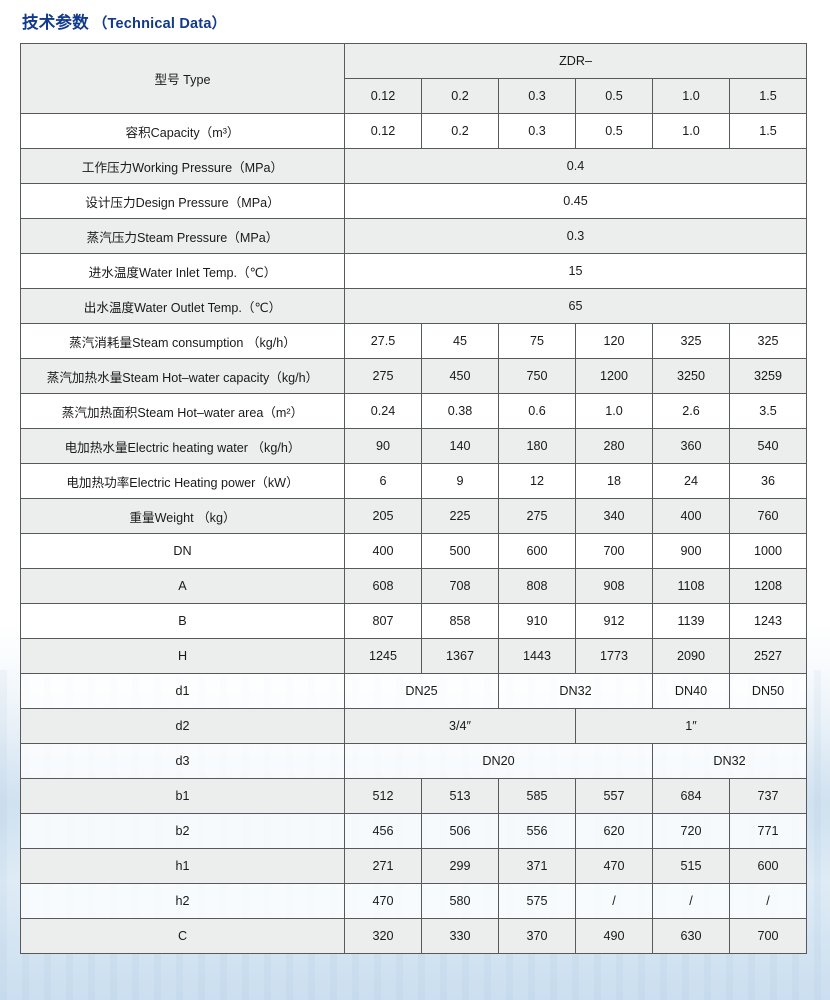 The height and width of the screenshot is (1000, 830). Describe the element at coordinates (768, 656) in the screenshot. I see `row-value: 2527` at that location.